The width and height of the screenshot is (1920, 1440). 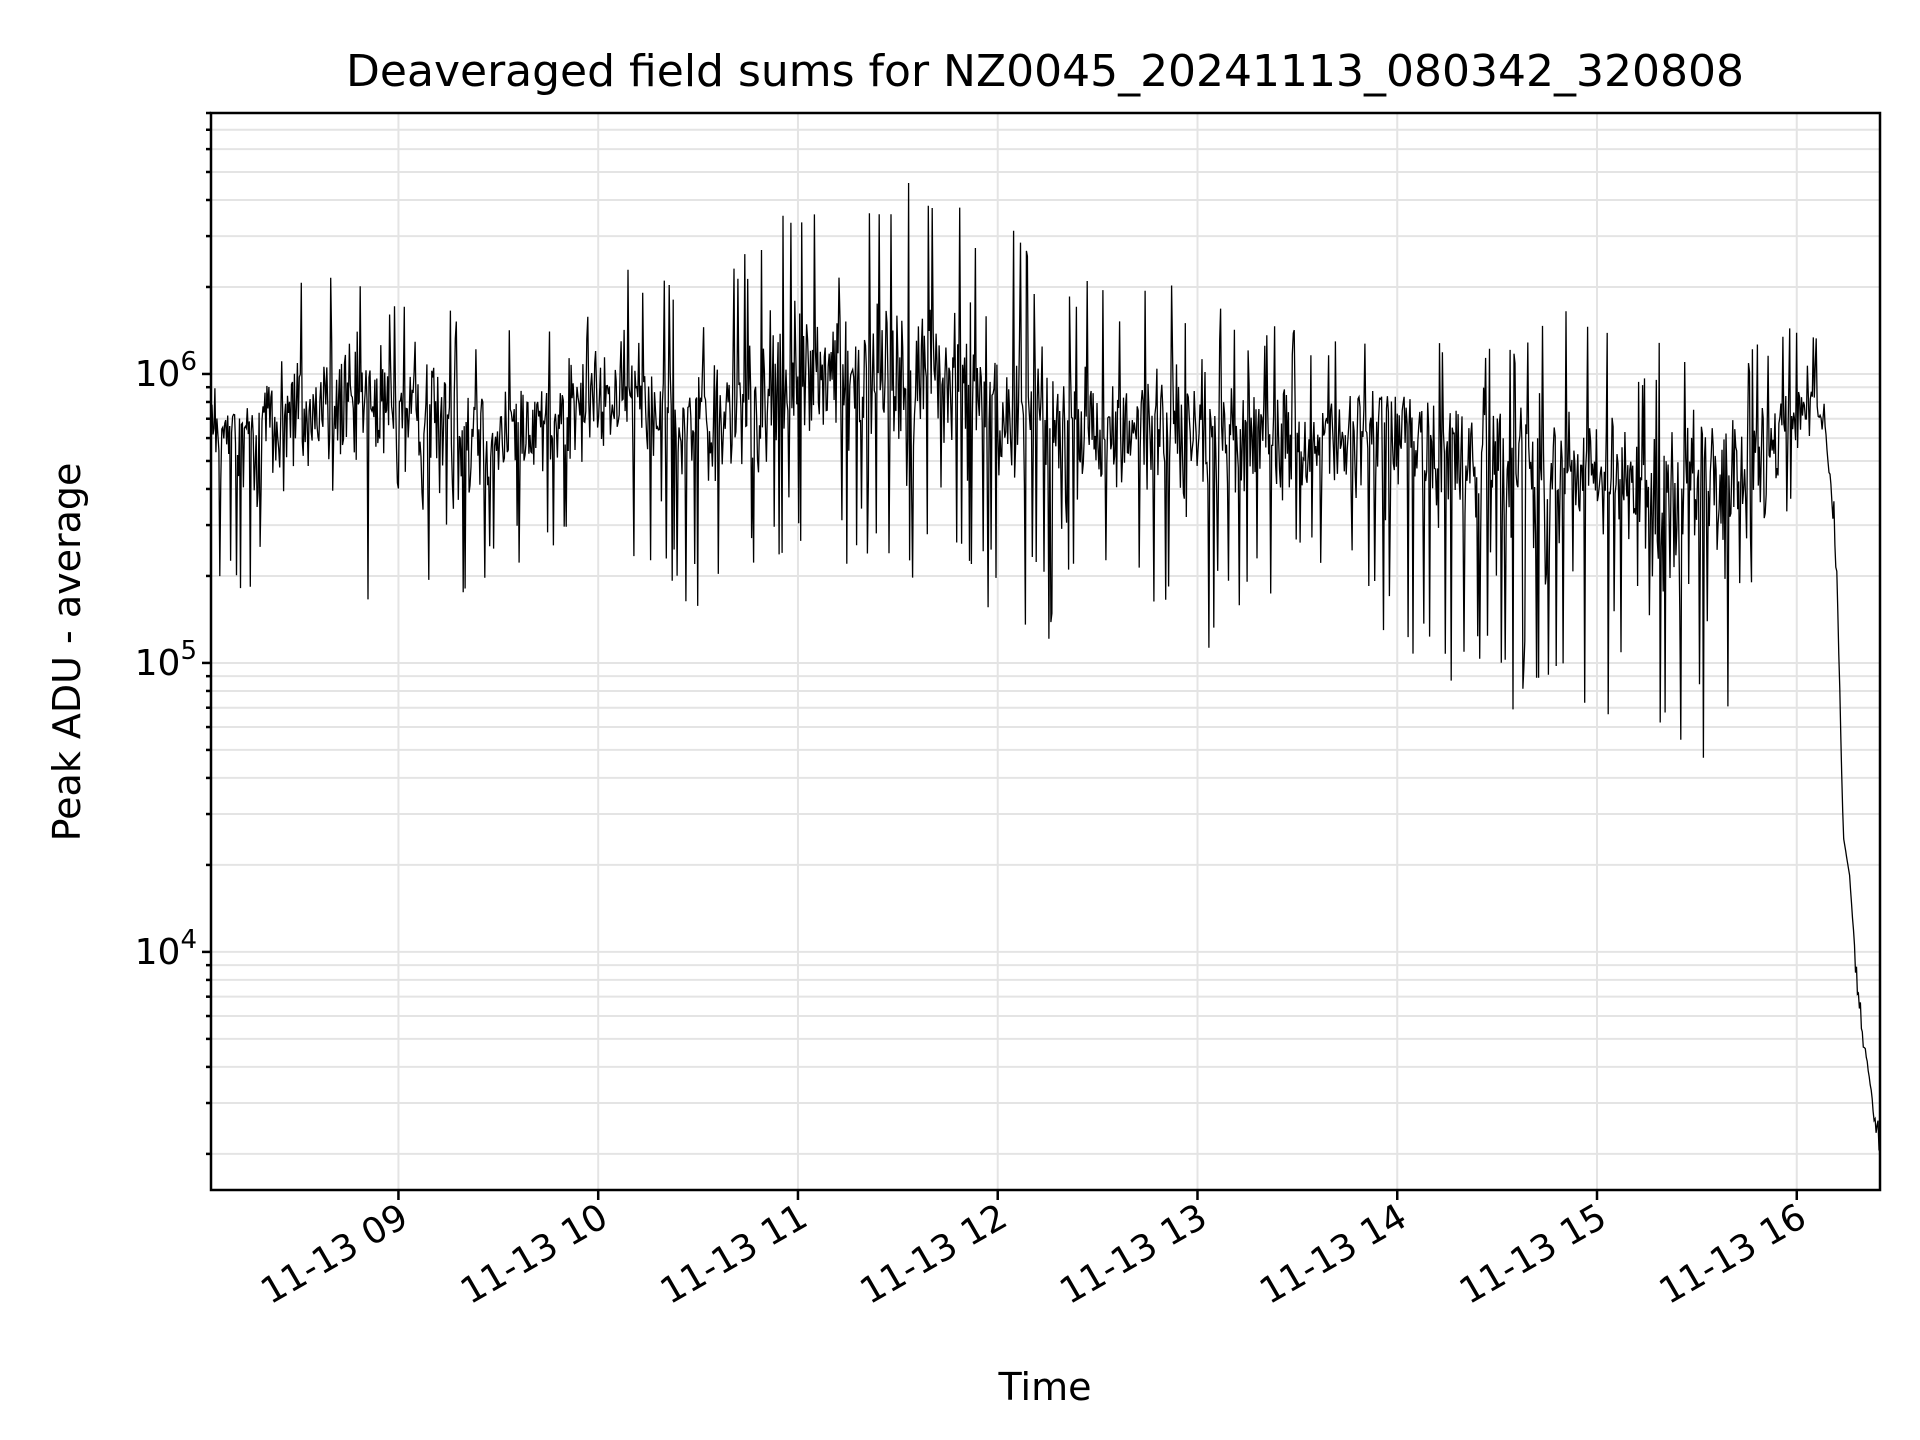 What do you see at coordinates (1133, 1254) in the screenshot?
I see `x-tick-label: 11-13 13` at bounding box center [1133, 1254].